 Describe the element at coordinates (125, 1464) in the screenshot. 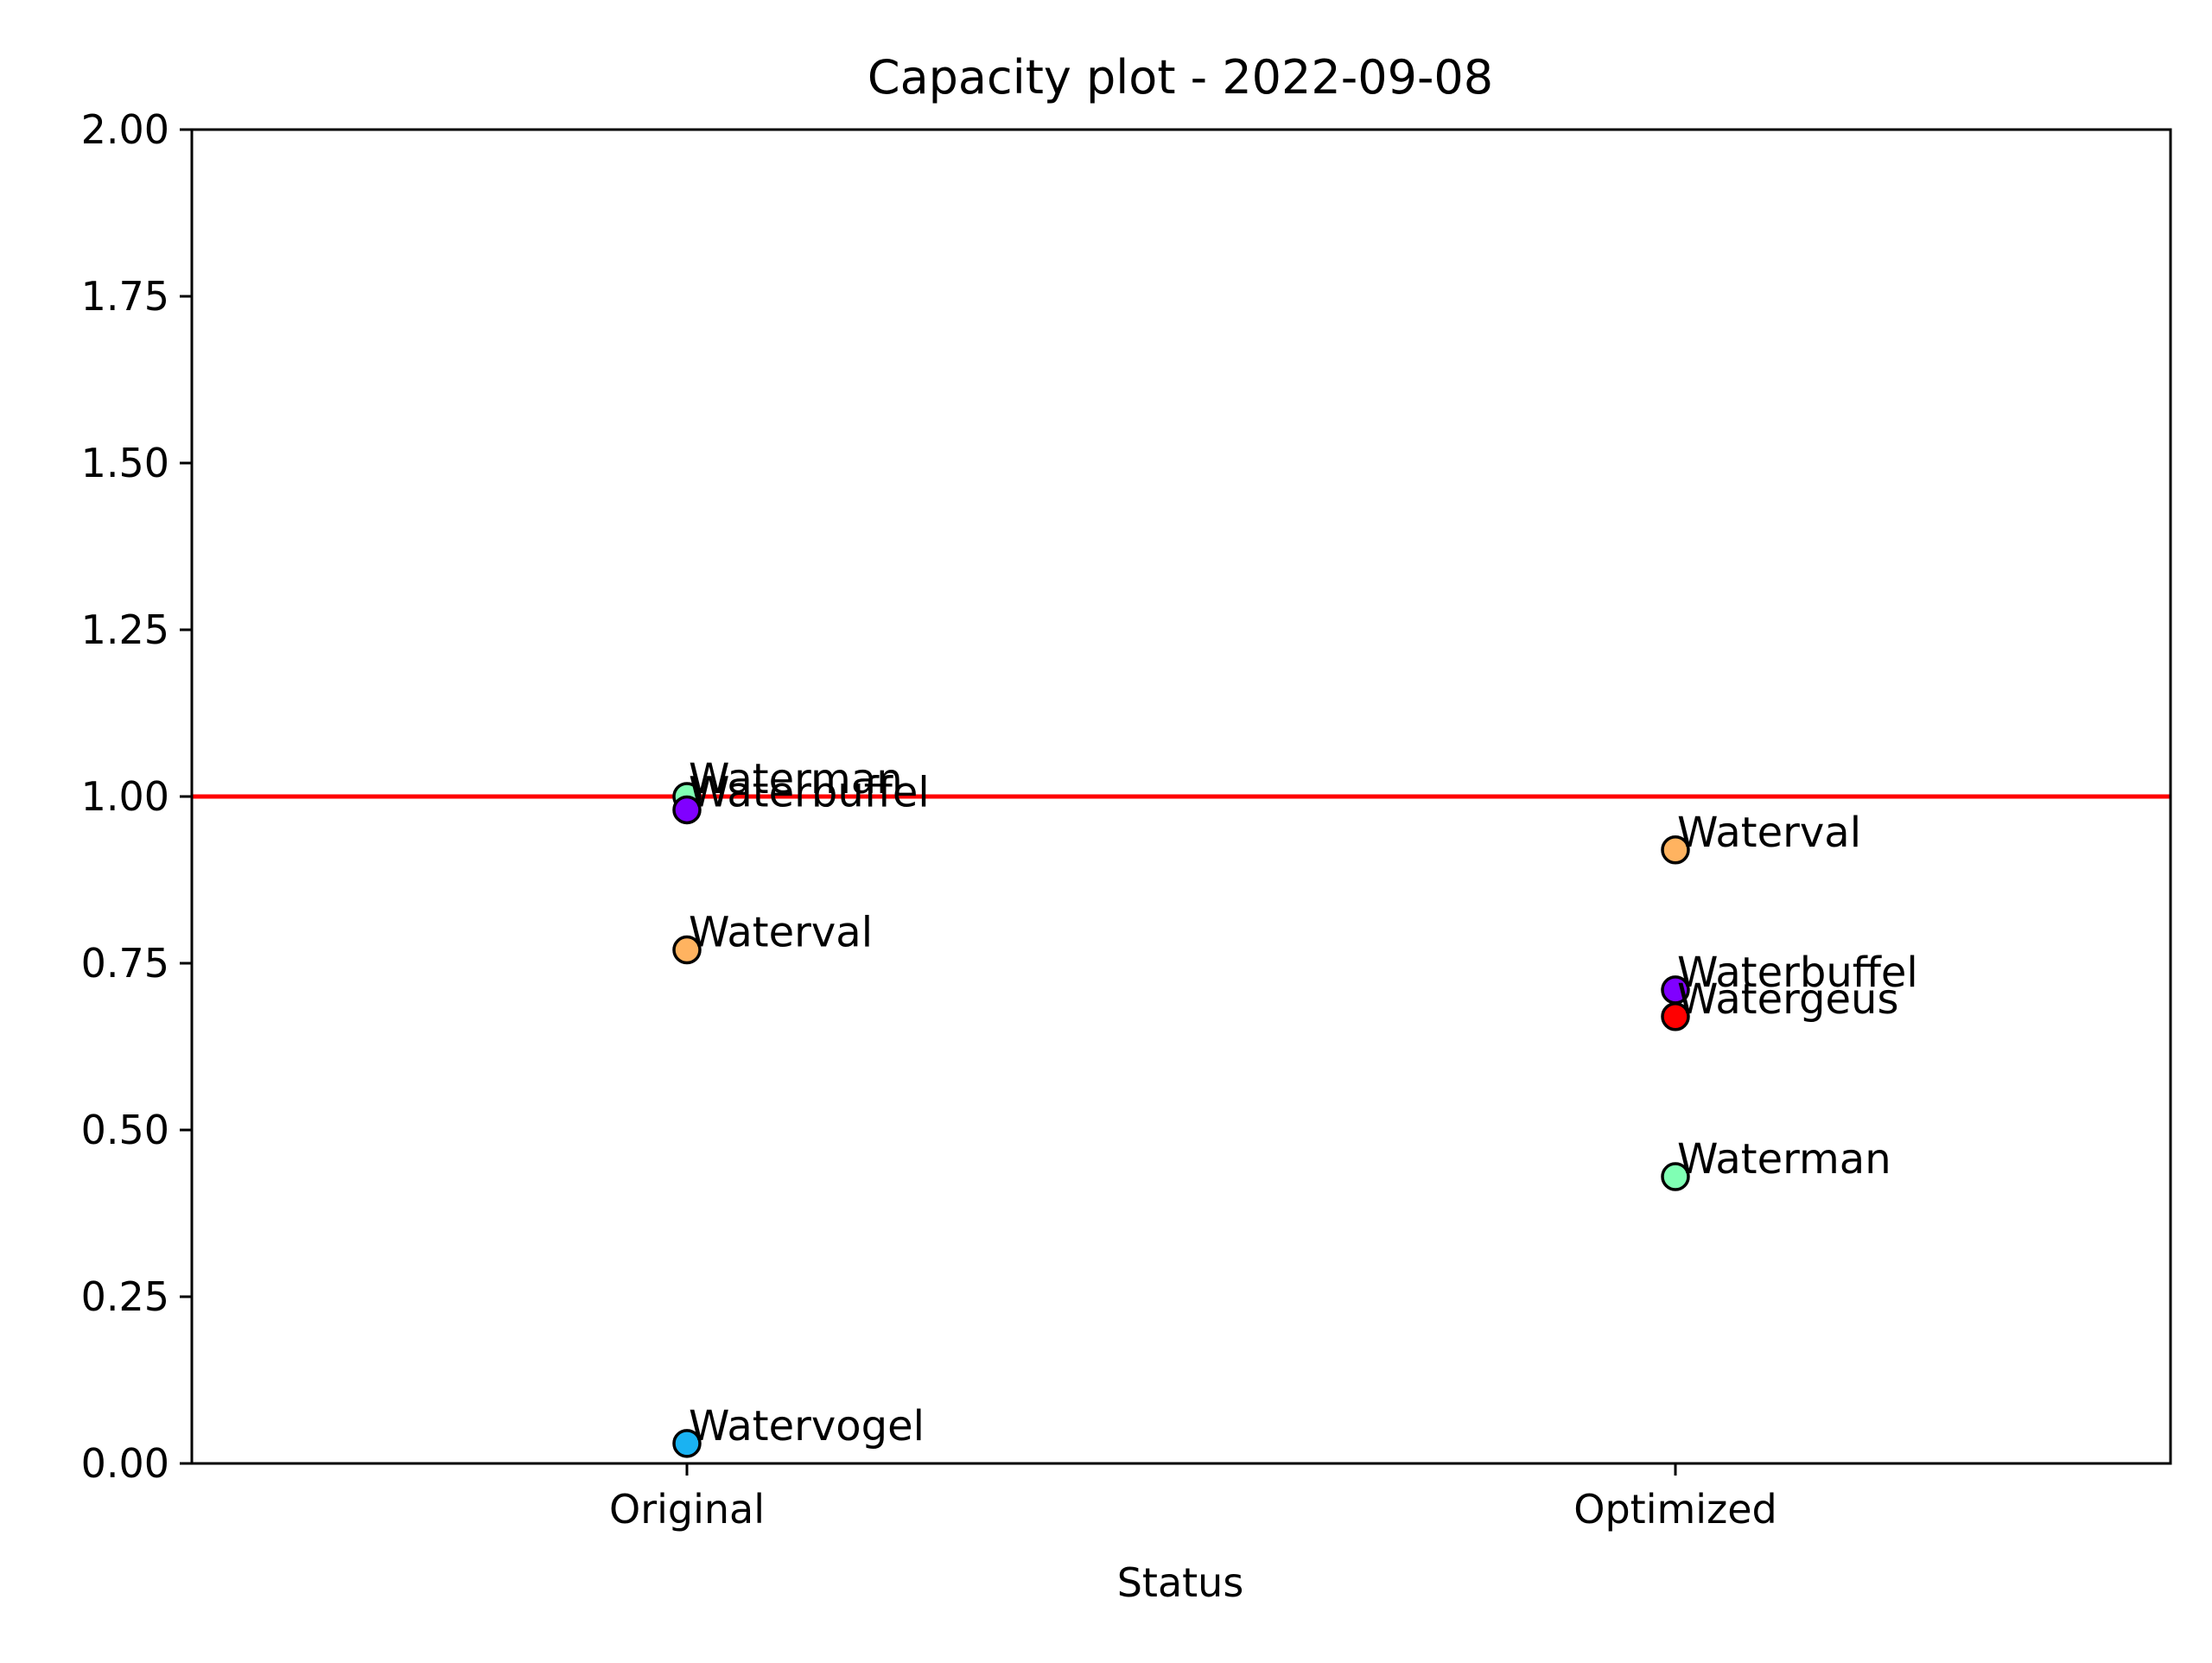

I see `y-tick-label: 0.00` at that location.